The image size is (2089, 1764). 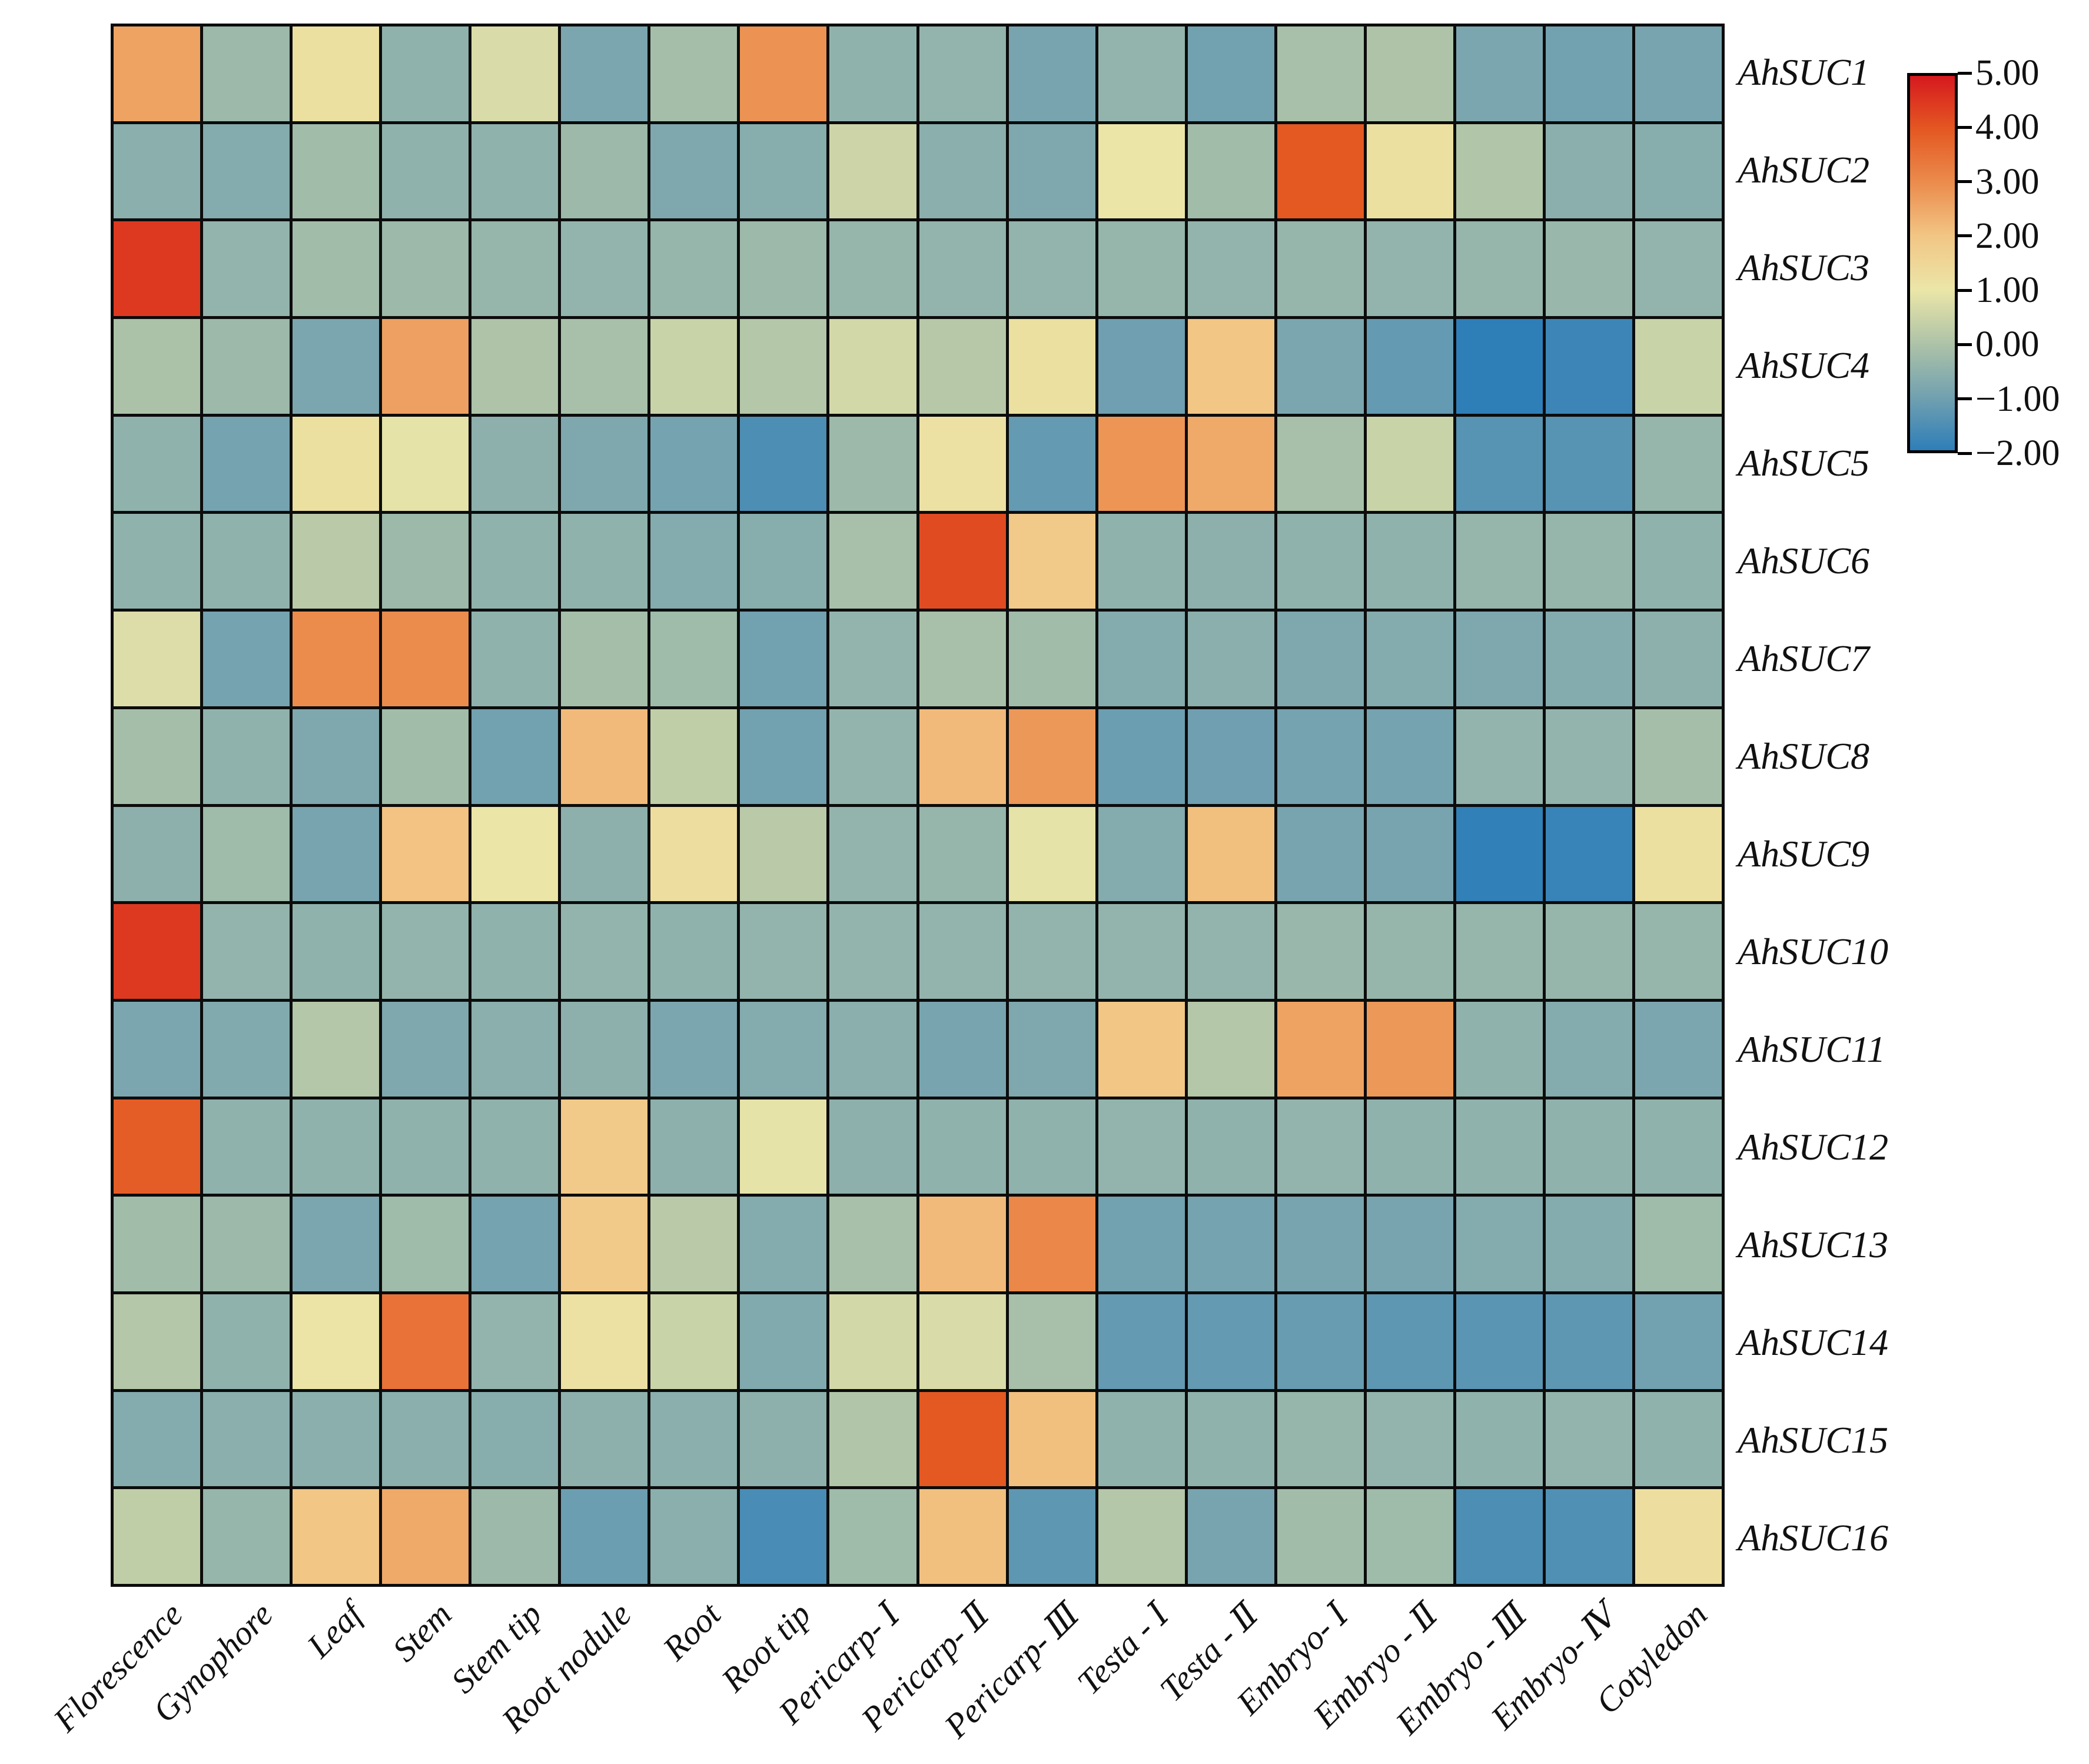 I want to click on colorbar-tick-label: 4.00, so click(x=2007, y=127).